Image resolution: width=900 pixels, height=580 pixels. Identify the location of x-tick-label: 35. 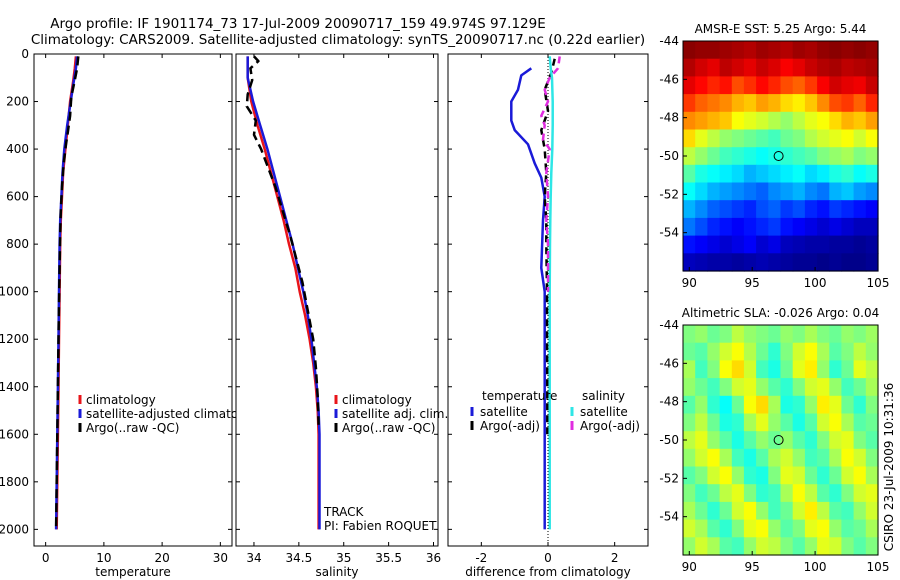
(343, 558).